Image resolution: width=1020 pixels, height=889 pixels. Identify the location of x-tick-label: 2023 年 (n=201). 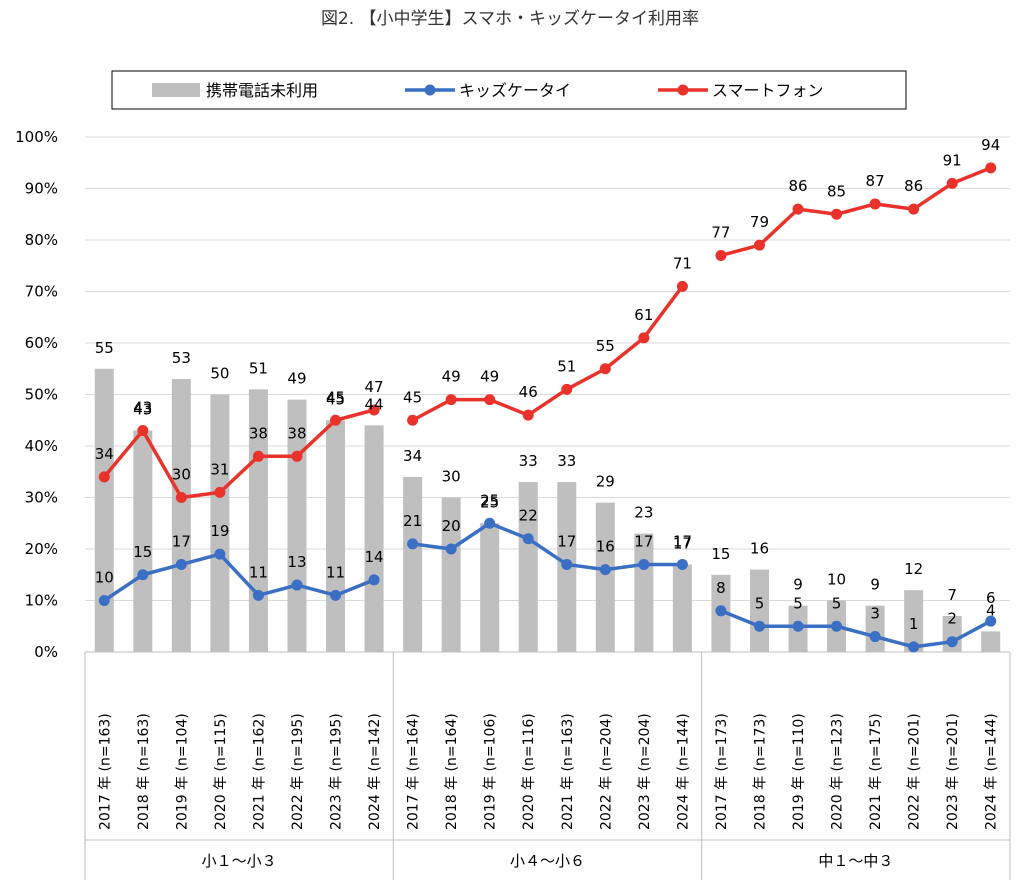
(953, 771).